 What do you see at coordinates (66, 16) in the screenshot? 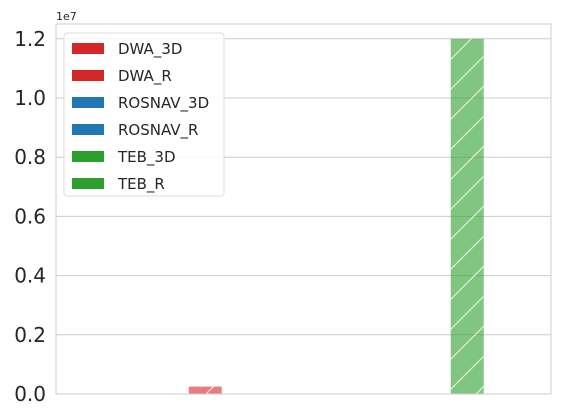
I see `y-offset-label: 1e7` at bounding box center [66, 16].